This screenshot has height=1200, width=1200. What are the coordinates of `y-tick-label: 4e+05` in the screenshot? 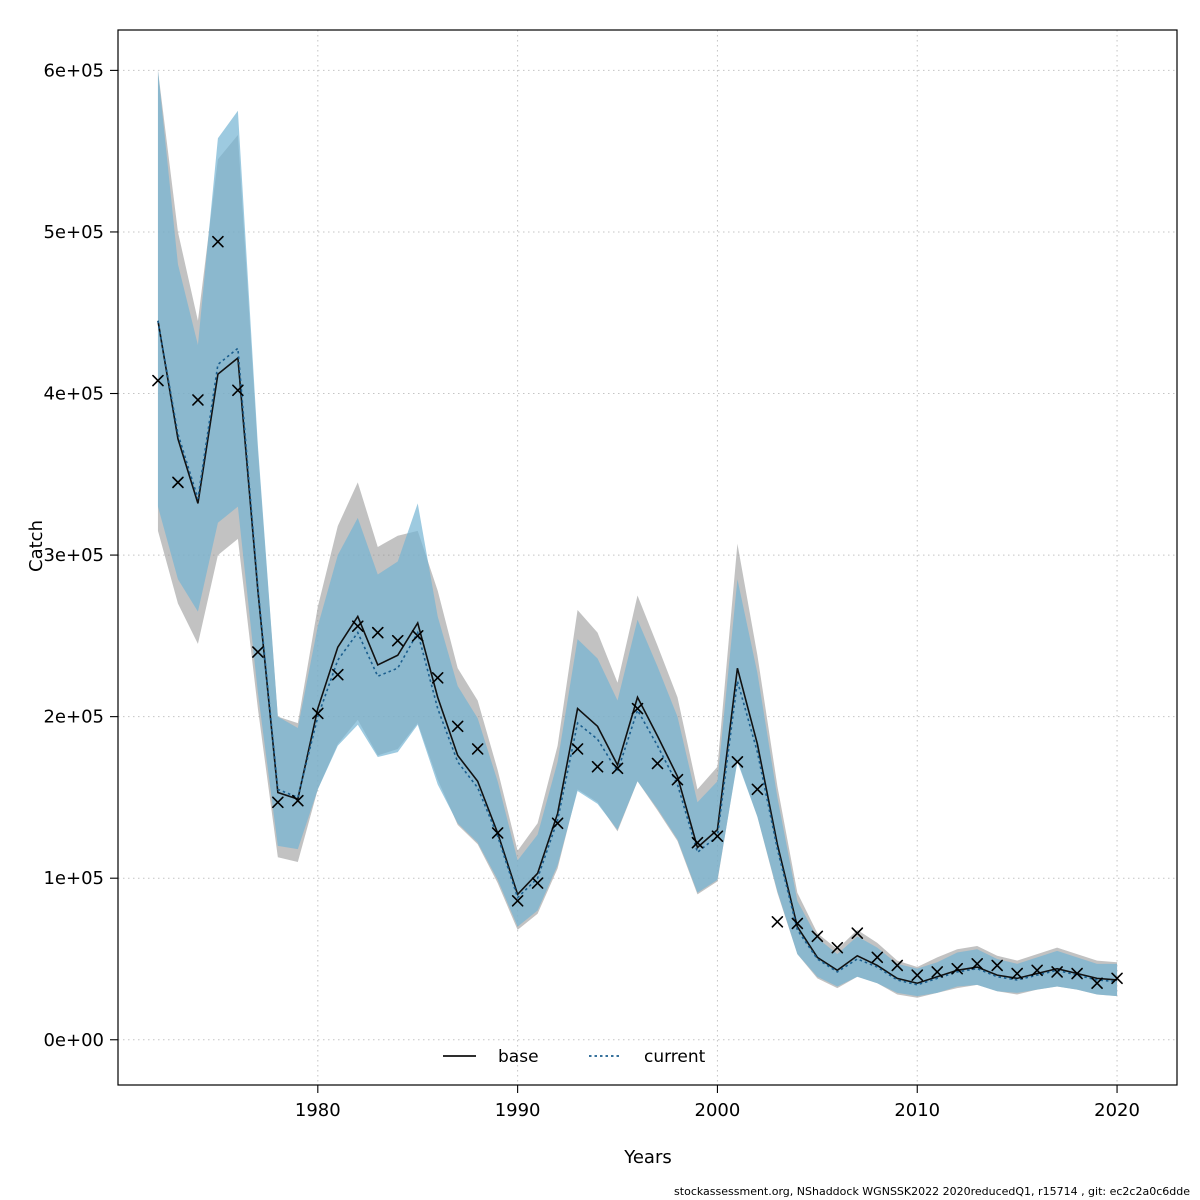 It's located at (73, 394).